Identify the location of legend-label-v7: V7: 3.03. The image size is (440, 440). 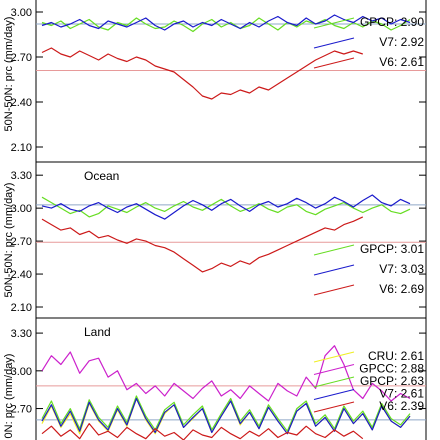
(401, 269).